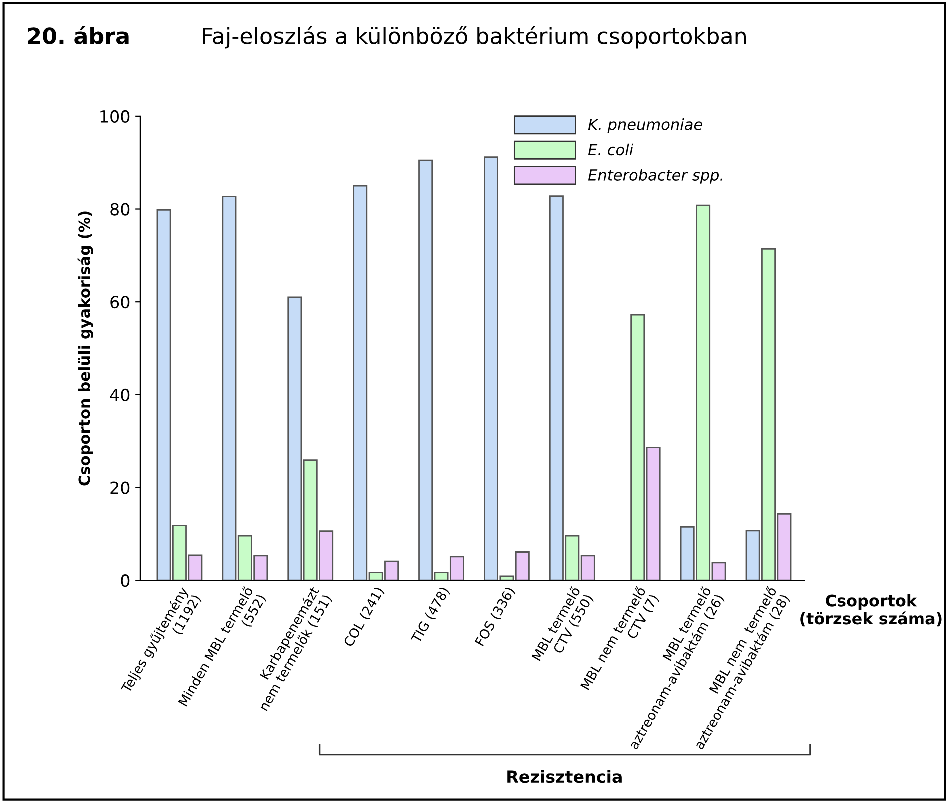 The width and height of the screenshot is (949, 803). What do you see at coordinates (86, 349) in the screenshot?
I see `y-axis-title: Csoporton belüli gyakoriság (%)` at bounding box center [86, 349].